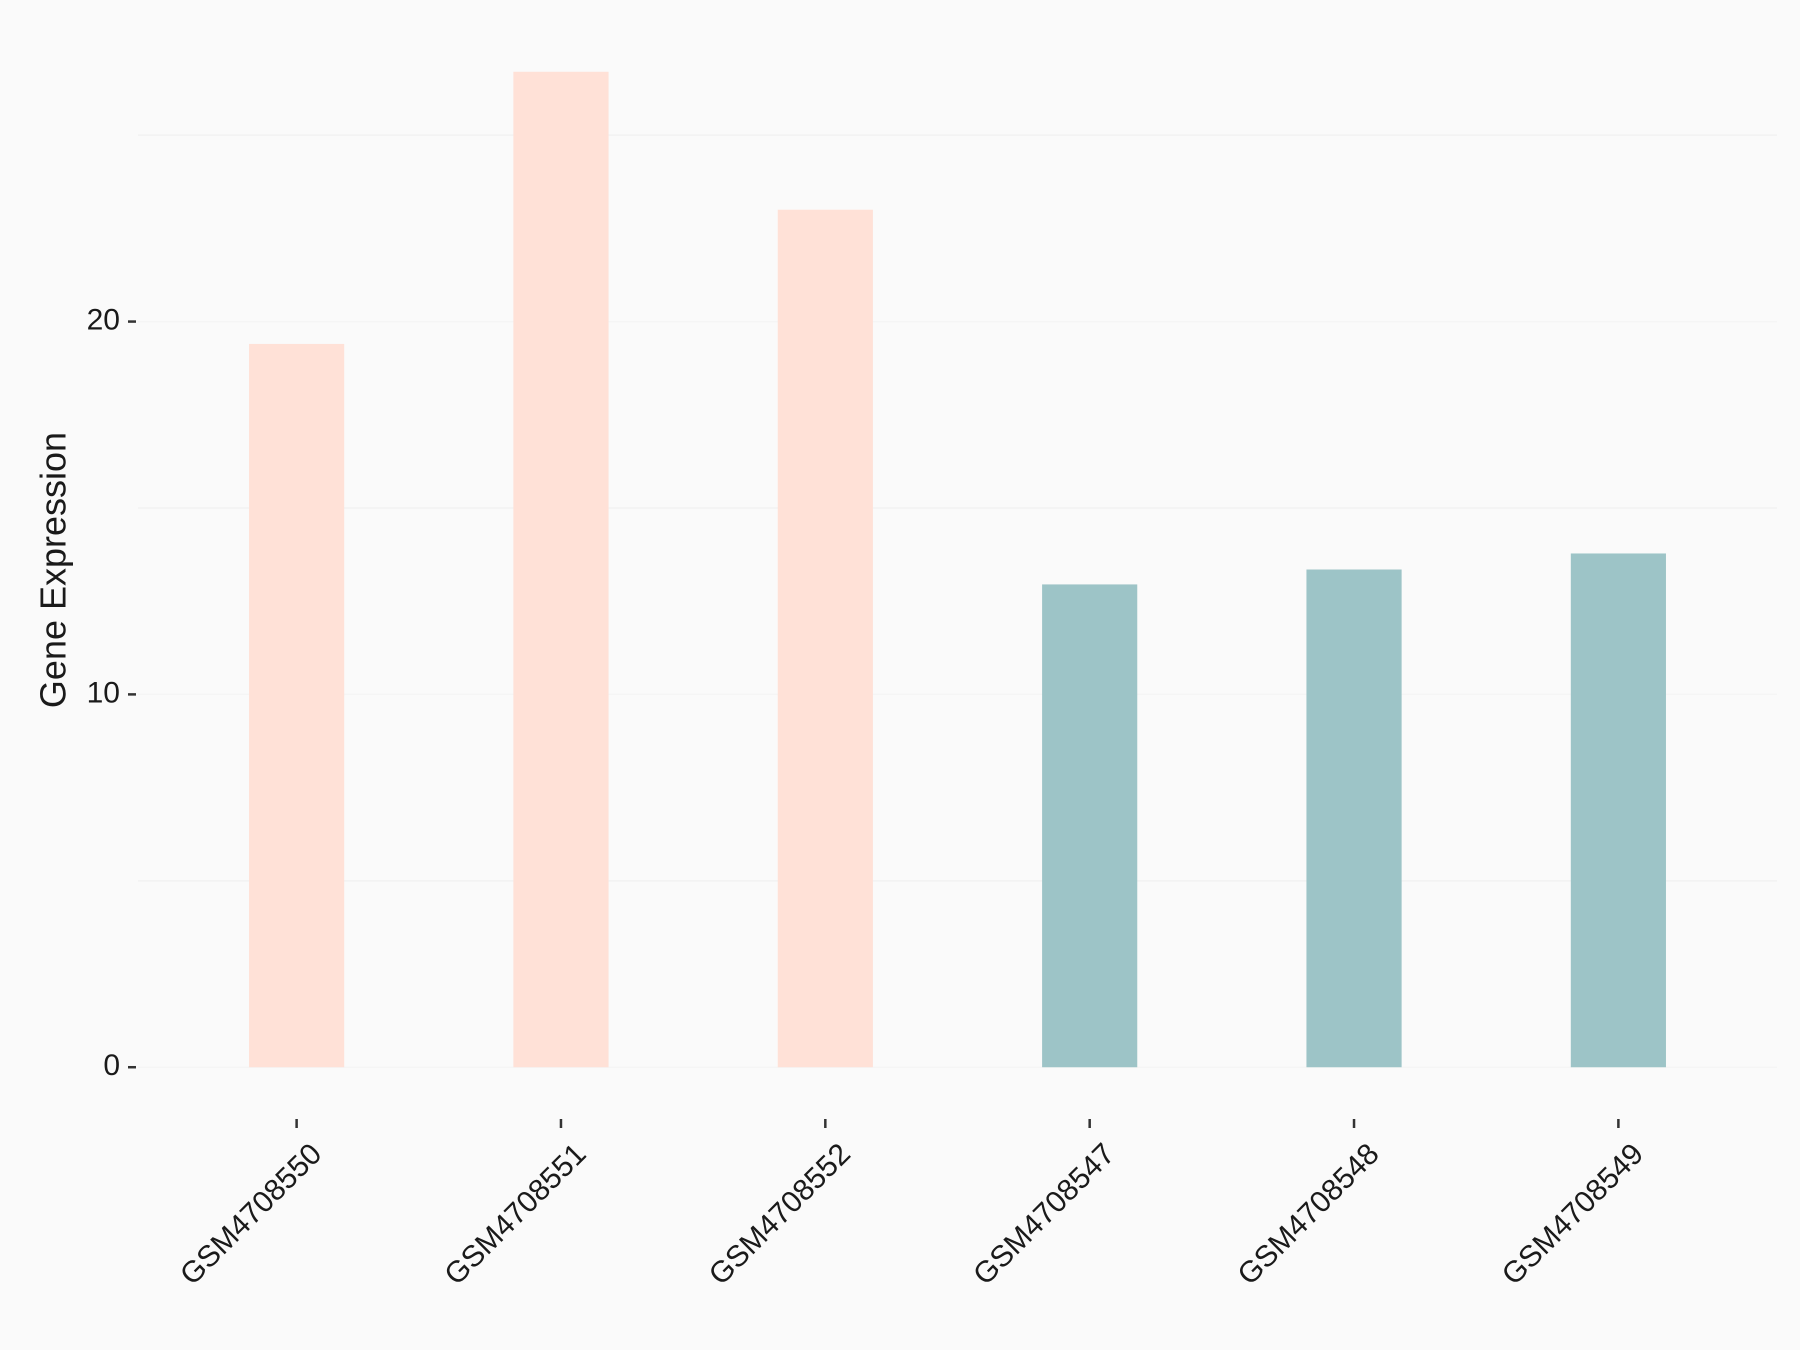  What do you see at coordinates (103, 319) in the screenshot?
I see `y-tick-label: 20` at bounding box center [103, 319].